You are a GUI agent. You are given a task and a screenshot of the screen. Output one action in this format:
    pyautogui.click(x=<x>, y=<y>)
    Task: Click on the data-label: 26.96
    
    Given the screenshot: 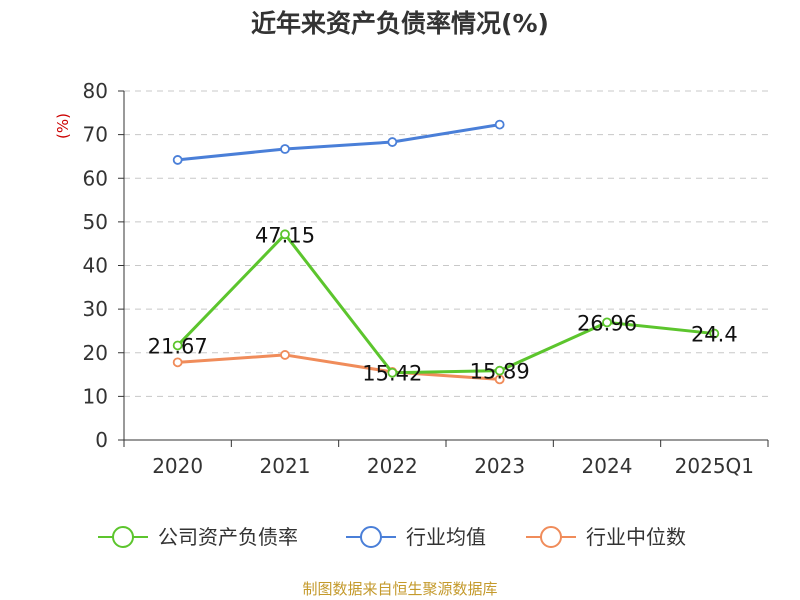 What is the action you would take?
    pyautogui.click(x=607, y=323)
    